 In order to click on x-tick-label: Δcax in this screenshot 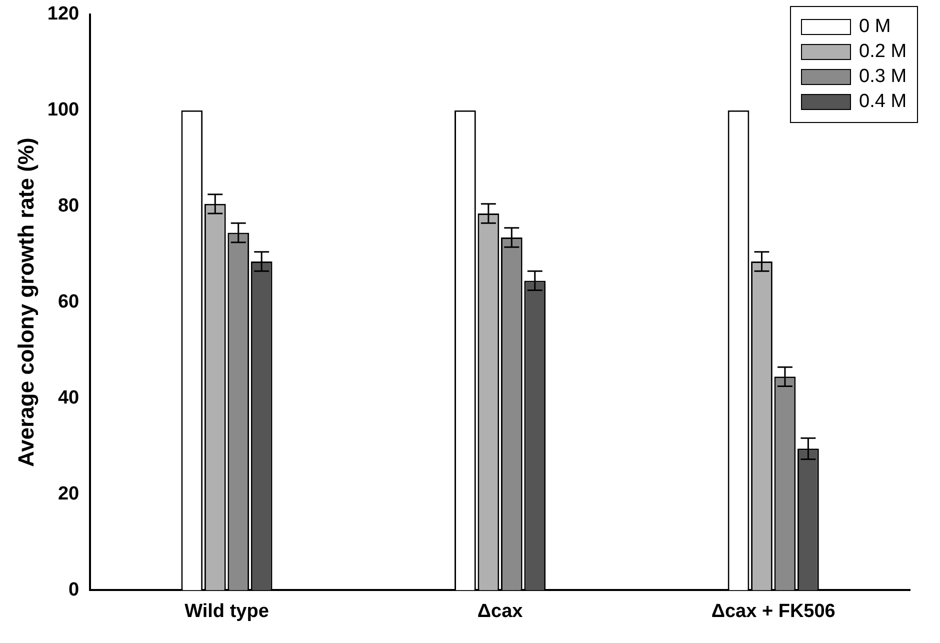, I will do `click(500, 611)`.